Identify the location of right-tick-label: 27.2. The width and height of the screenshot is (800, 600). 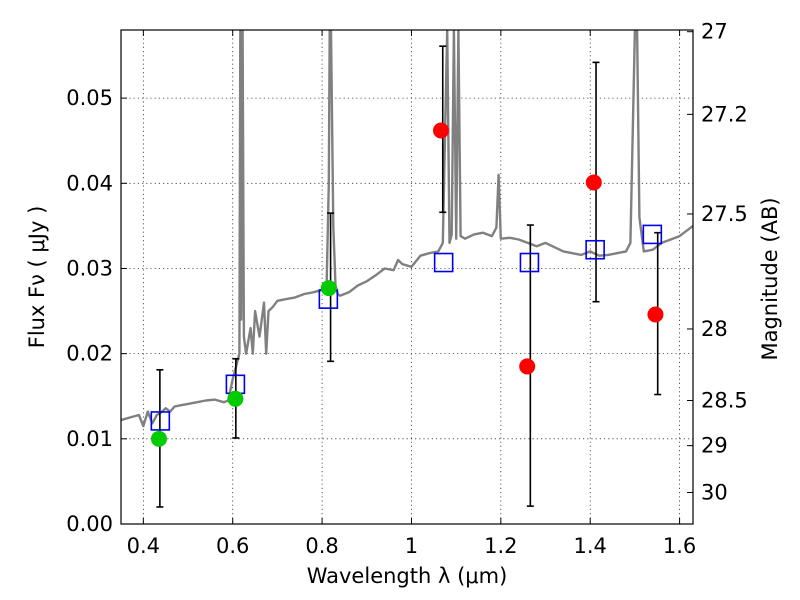
(724, 114).